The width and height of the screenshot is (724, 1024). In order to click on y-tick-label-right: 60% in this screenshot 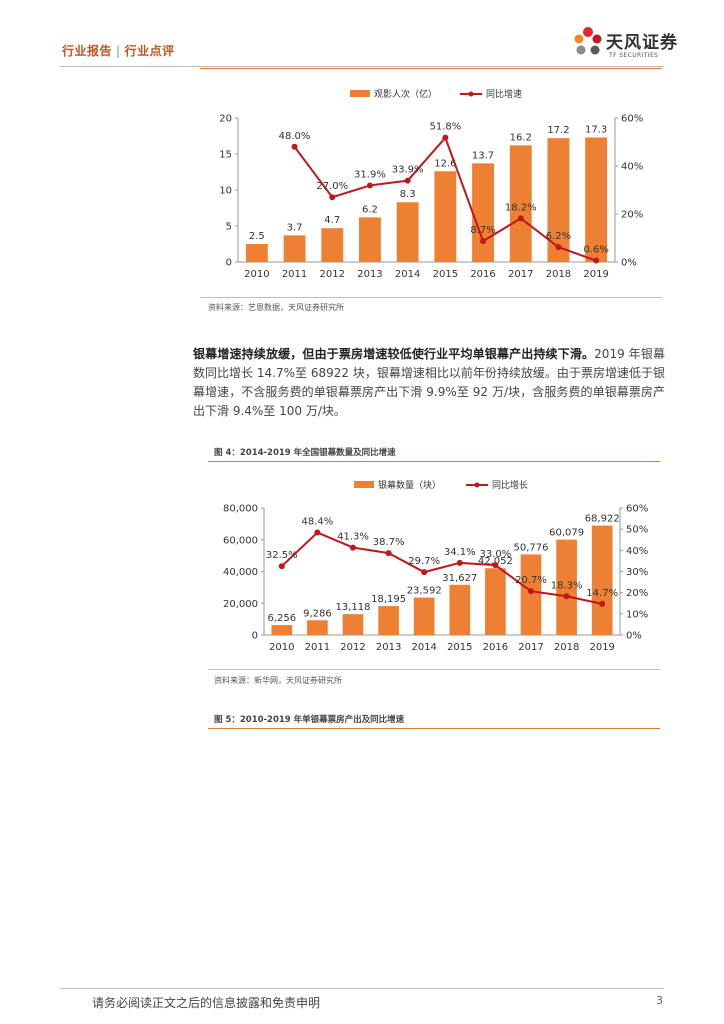, I will do `click(637, 509)`.